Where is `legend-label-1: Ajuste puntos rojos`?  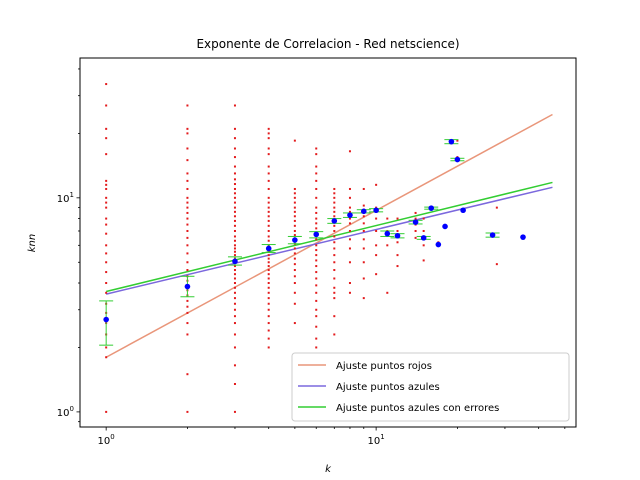
legend-label-1: Ajuste puntos rojos is located at coordinates (384, 366).